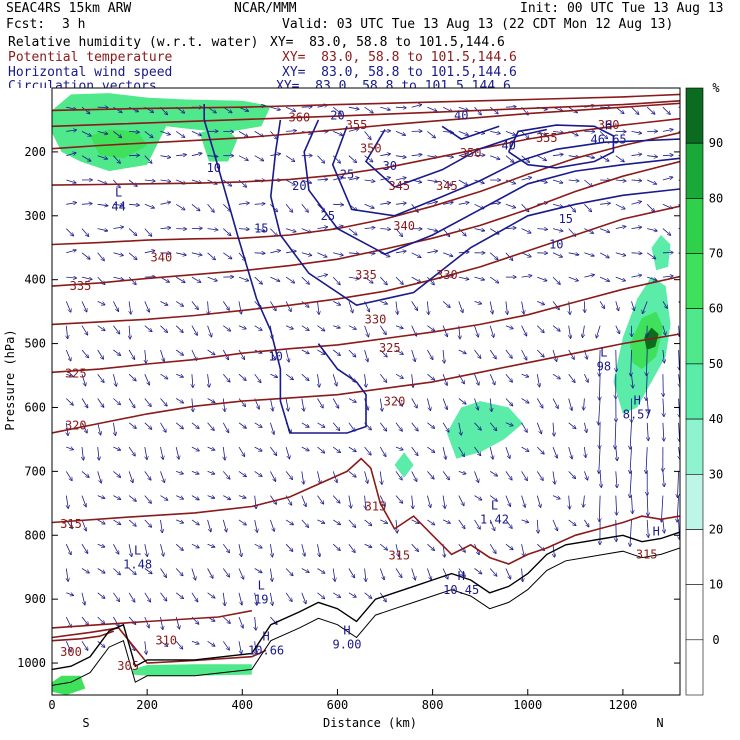  What do you see at coordinates (508, 146) in the screenshot?
I see `wind-speed-label: 40` at bounding box center [508, 146].